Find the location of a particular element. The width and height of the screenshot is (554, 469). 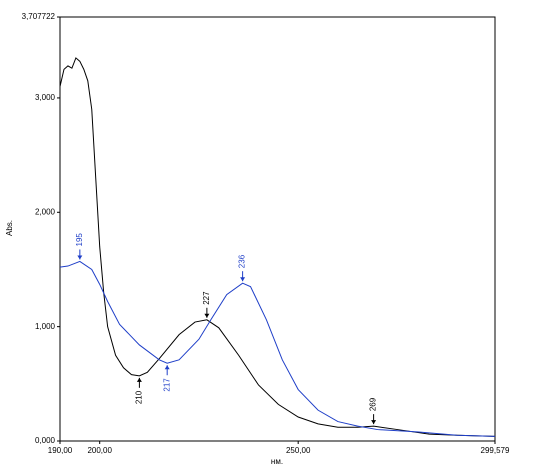

x-axis-label: нм. is located at coordinates (277, 461).